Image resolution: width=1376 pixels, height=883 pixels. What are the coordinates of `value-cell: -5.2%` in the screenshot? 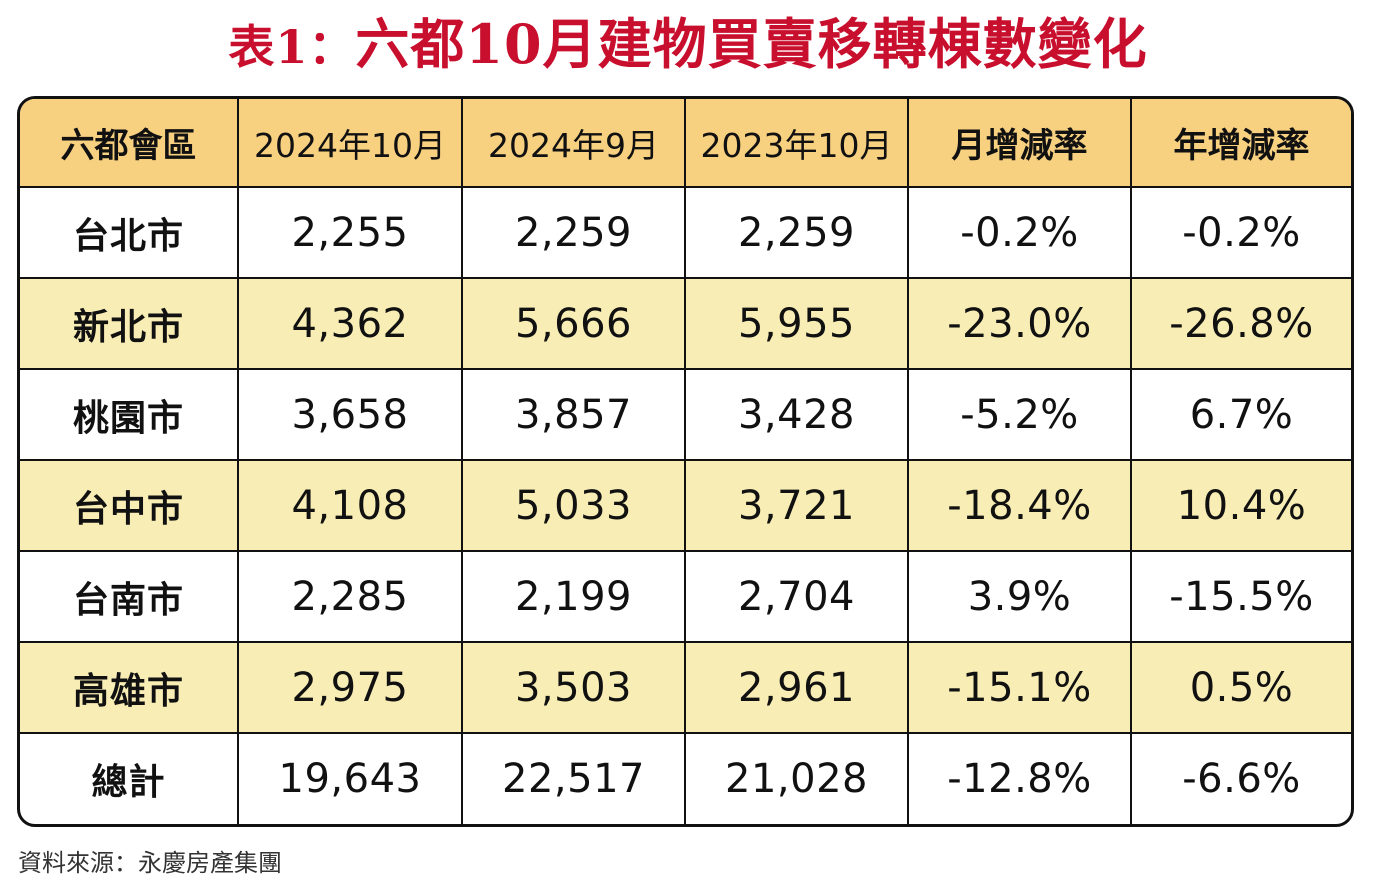 It's located at (1020, 415).